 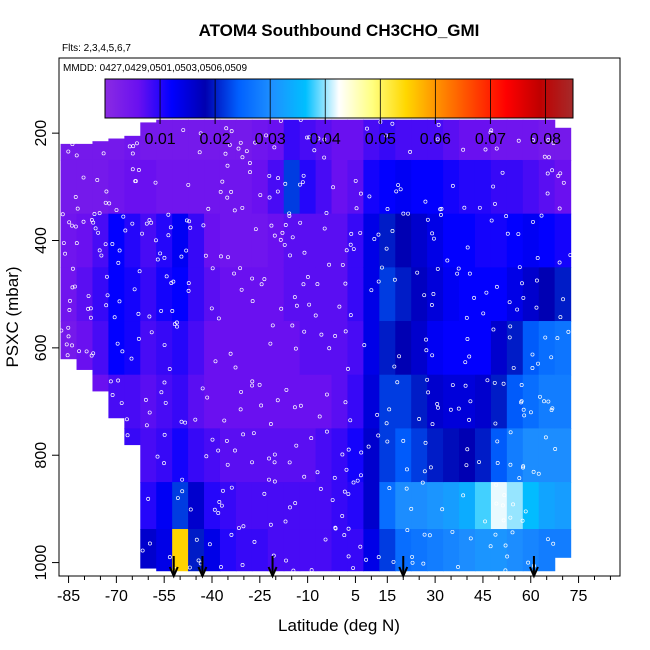 I want to click on x-tick-label: 30, so click(x=435, y=596).